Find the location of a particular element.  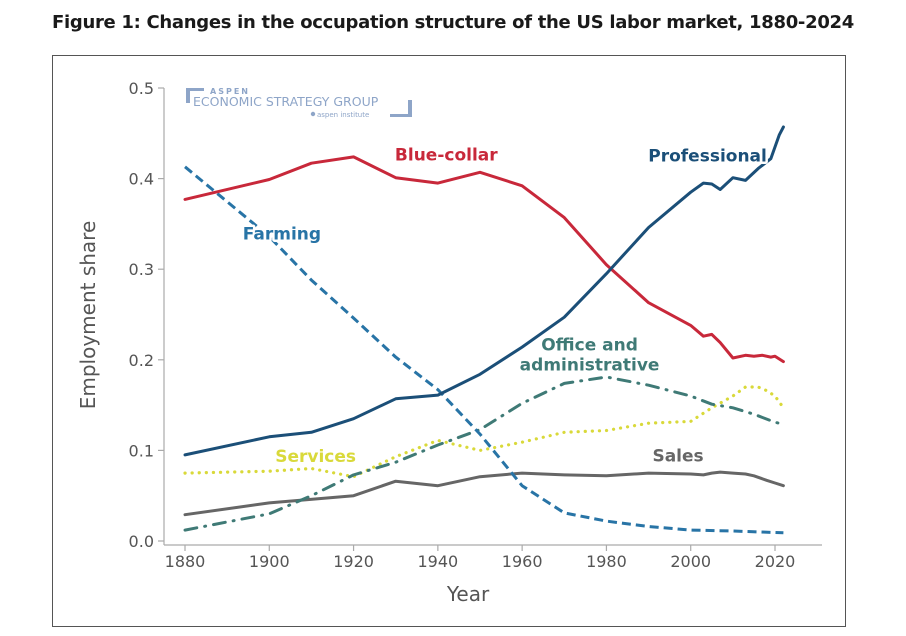

x-tick-label: 1880 is located at coordinates (185, 561).